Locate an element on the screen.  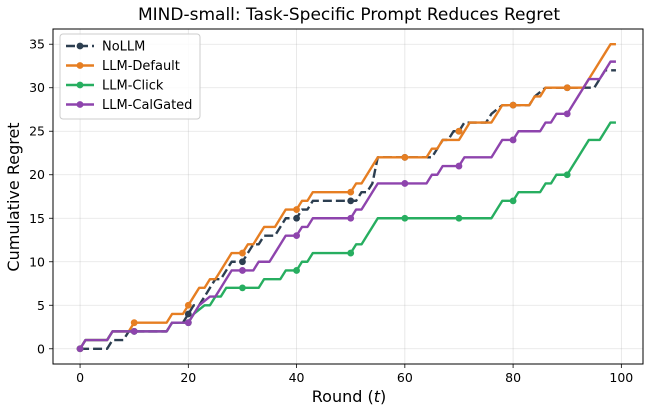
x-axis-label: Round (t) is located at coordinates (349, 396).